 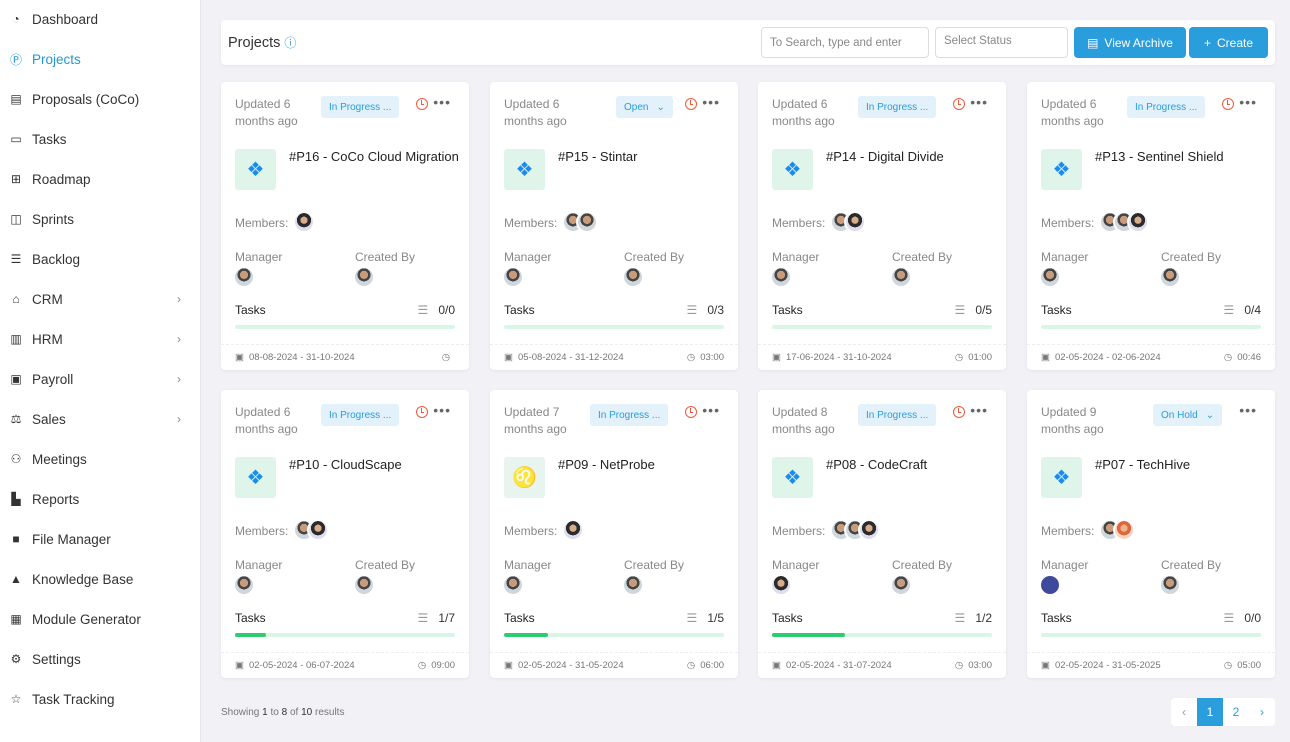 I want to click on prev-page-button: ‹, so click(x=1184, y=712).